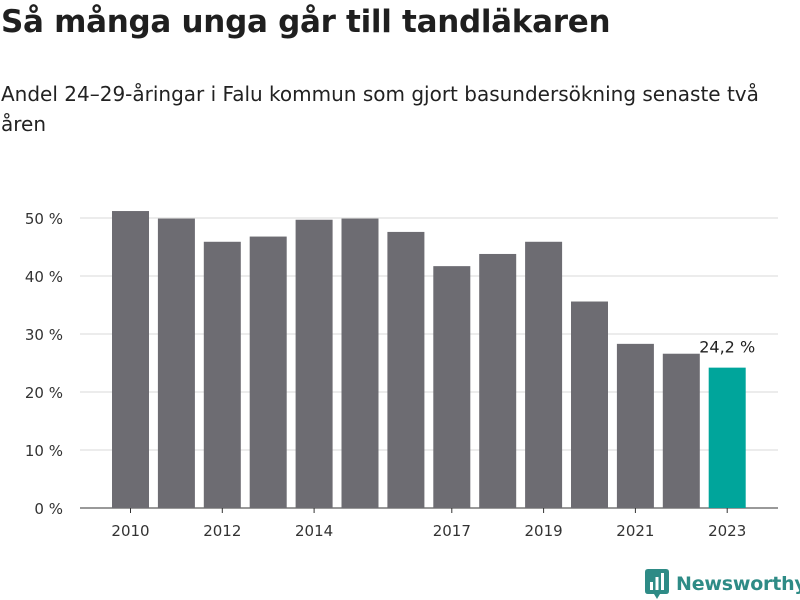  I want to click on bar-2021, so click(635, 425).